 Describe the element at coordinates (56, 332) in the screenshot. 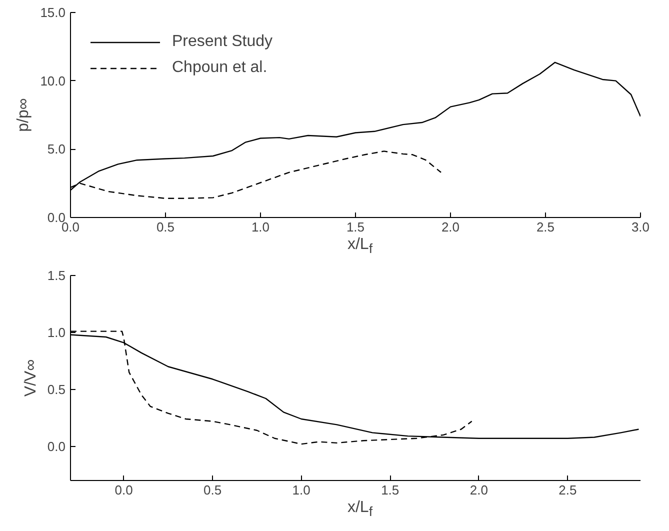

I see `y-tick-label: 1.0` at that location.